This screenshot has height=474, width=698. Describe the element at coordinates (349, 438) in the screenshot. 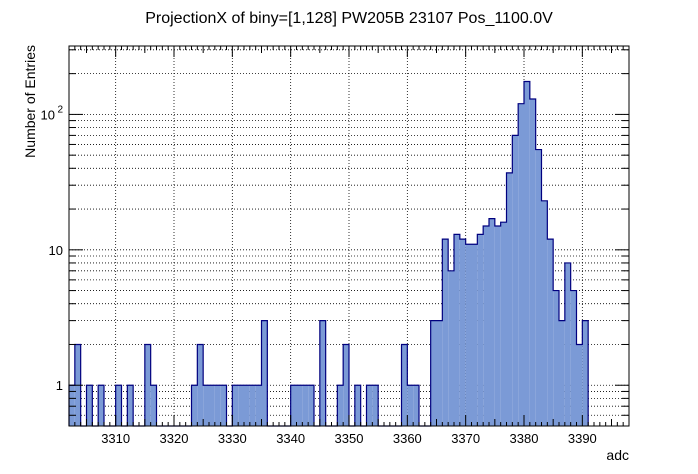

I see `x-tick-label: 3350` at that location.